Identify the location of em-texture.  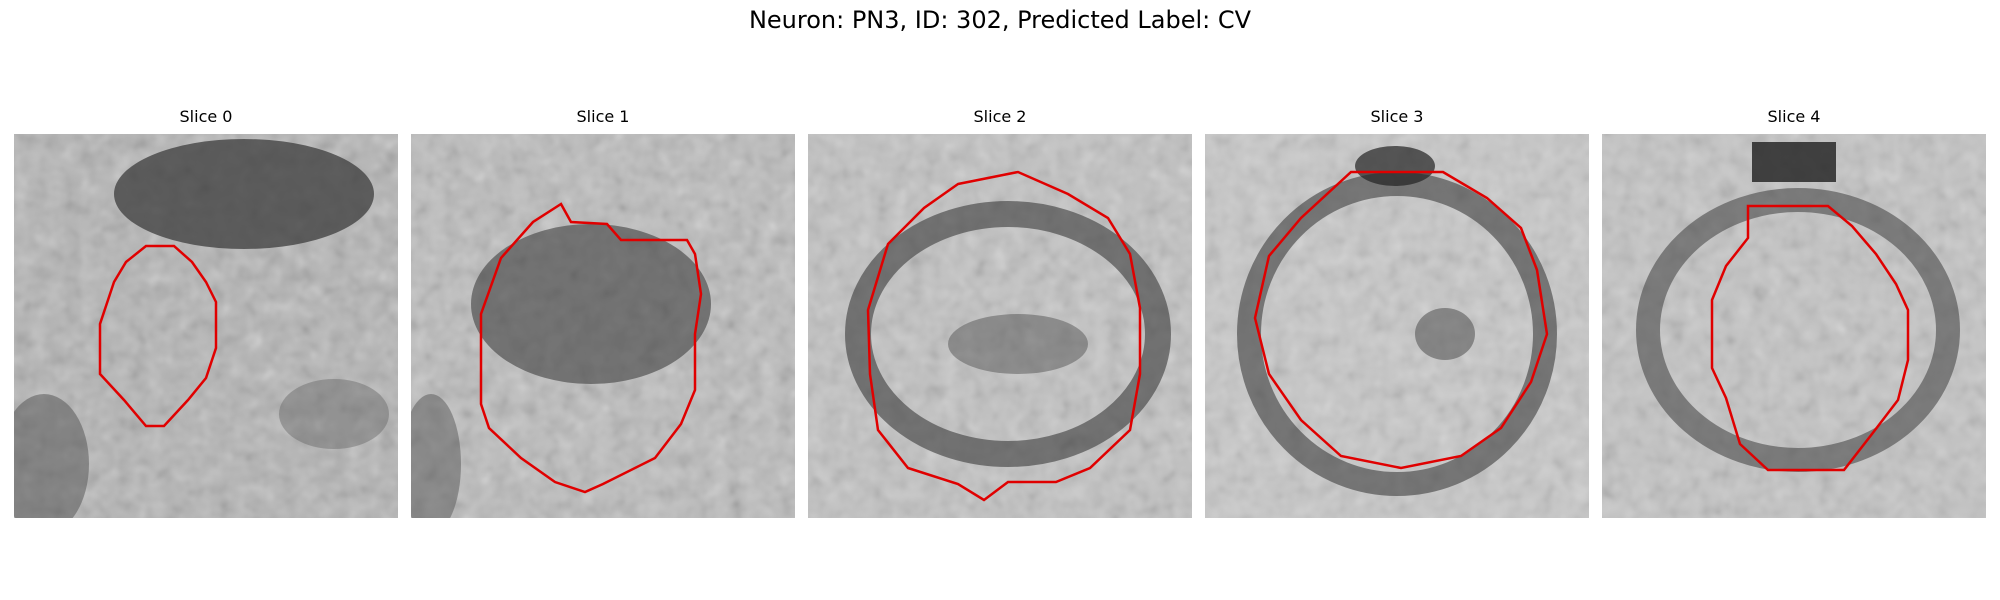
(1397, 326).